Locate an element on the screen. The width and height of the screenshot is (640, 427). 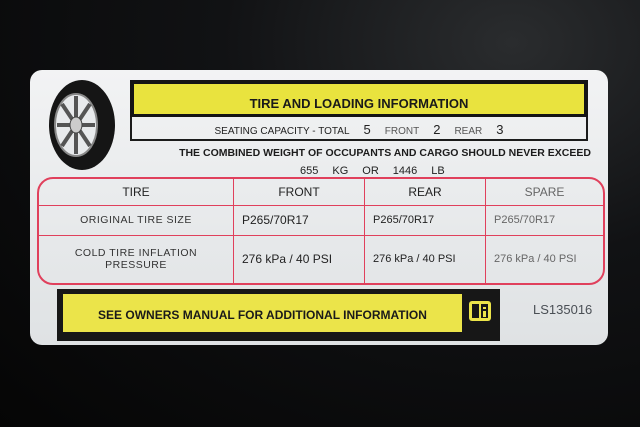
header-tire: TIRE is located at coordinates (136, 192).